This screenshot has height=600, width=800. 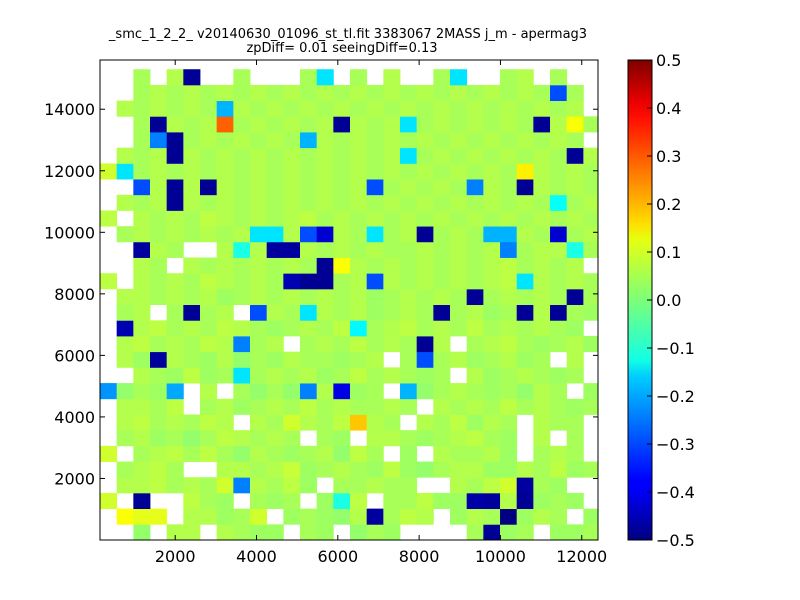 What do you see at coordinates (500, 556) in the screenshot?
I see `x-tick-label: 10000` at bounding box center [500, 556].